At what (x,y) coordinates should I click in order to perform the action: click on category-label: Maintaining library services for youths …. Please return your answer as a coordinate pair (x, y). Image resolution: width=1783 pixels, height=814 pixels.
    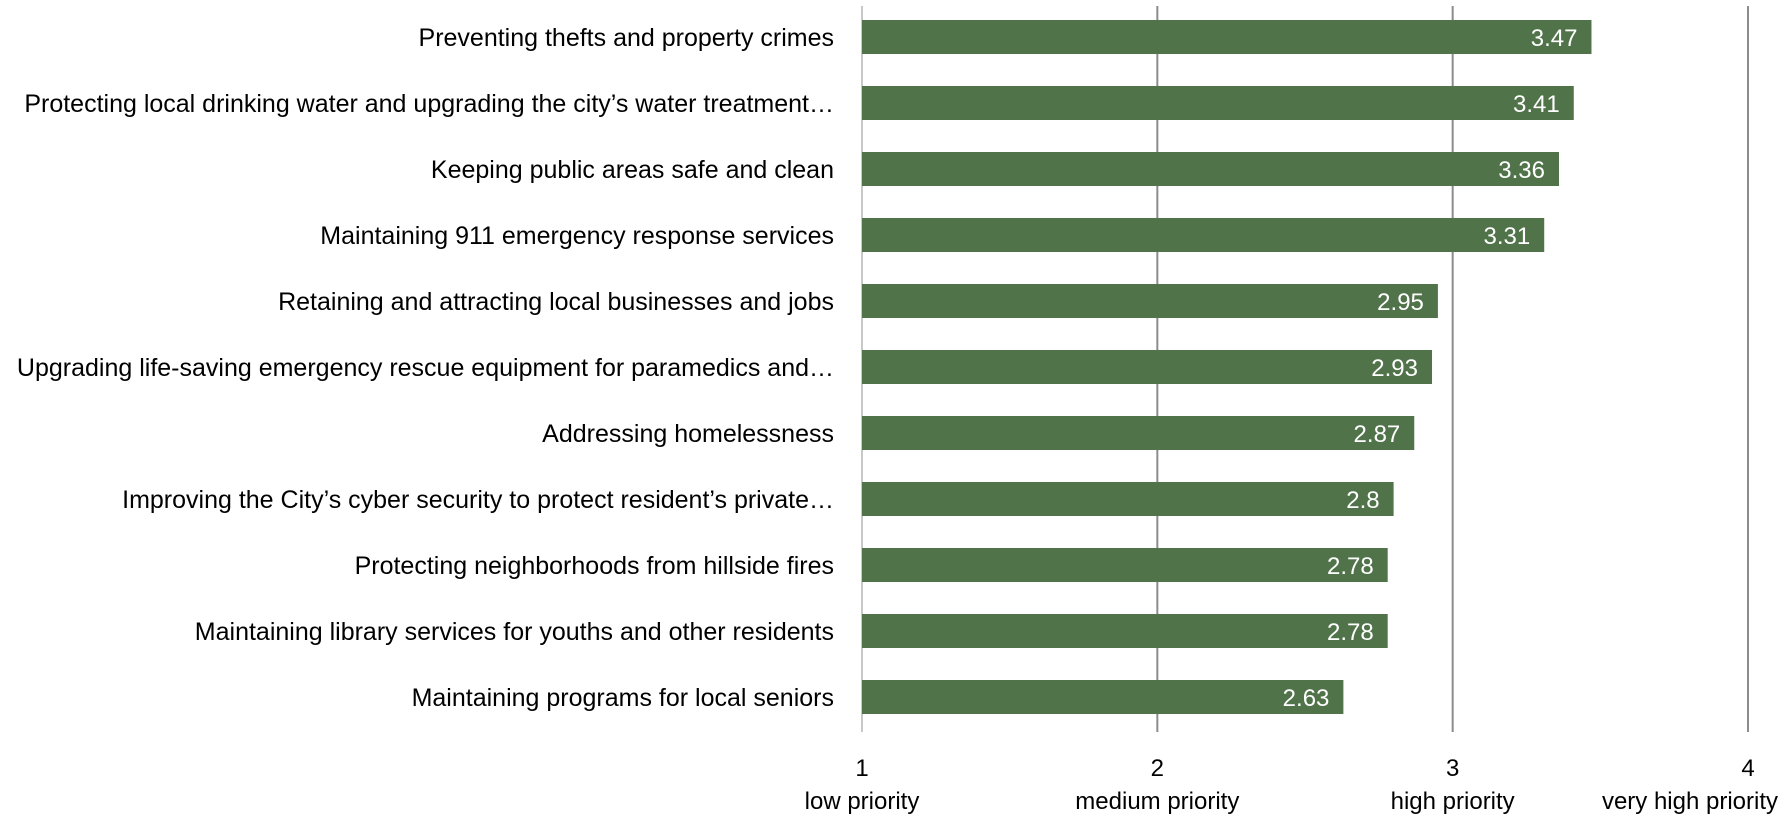
    Looking at the image, I should click on (514, 632).